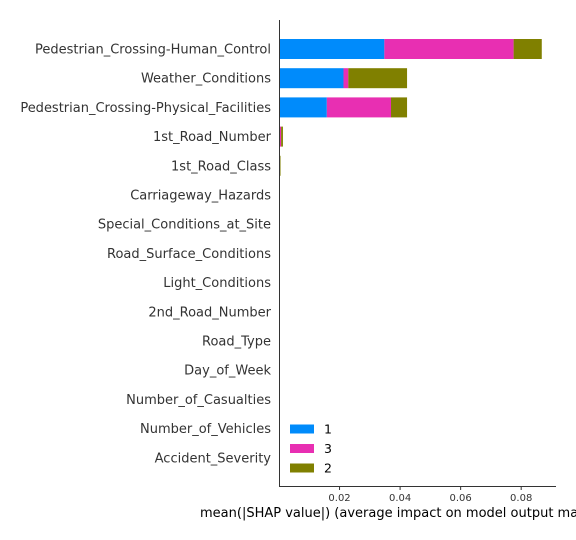  Describe the element at coordinates (328, 429) in the screenshot. I see `legend-label-class-1: 1` at that location.